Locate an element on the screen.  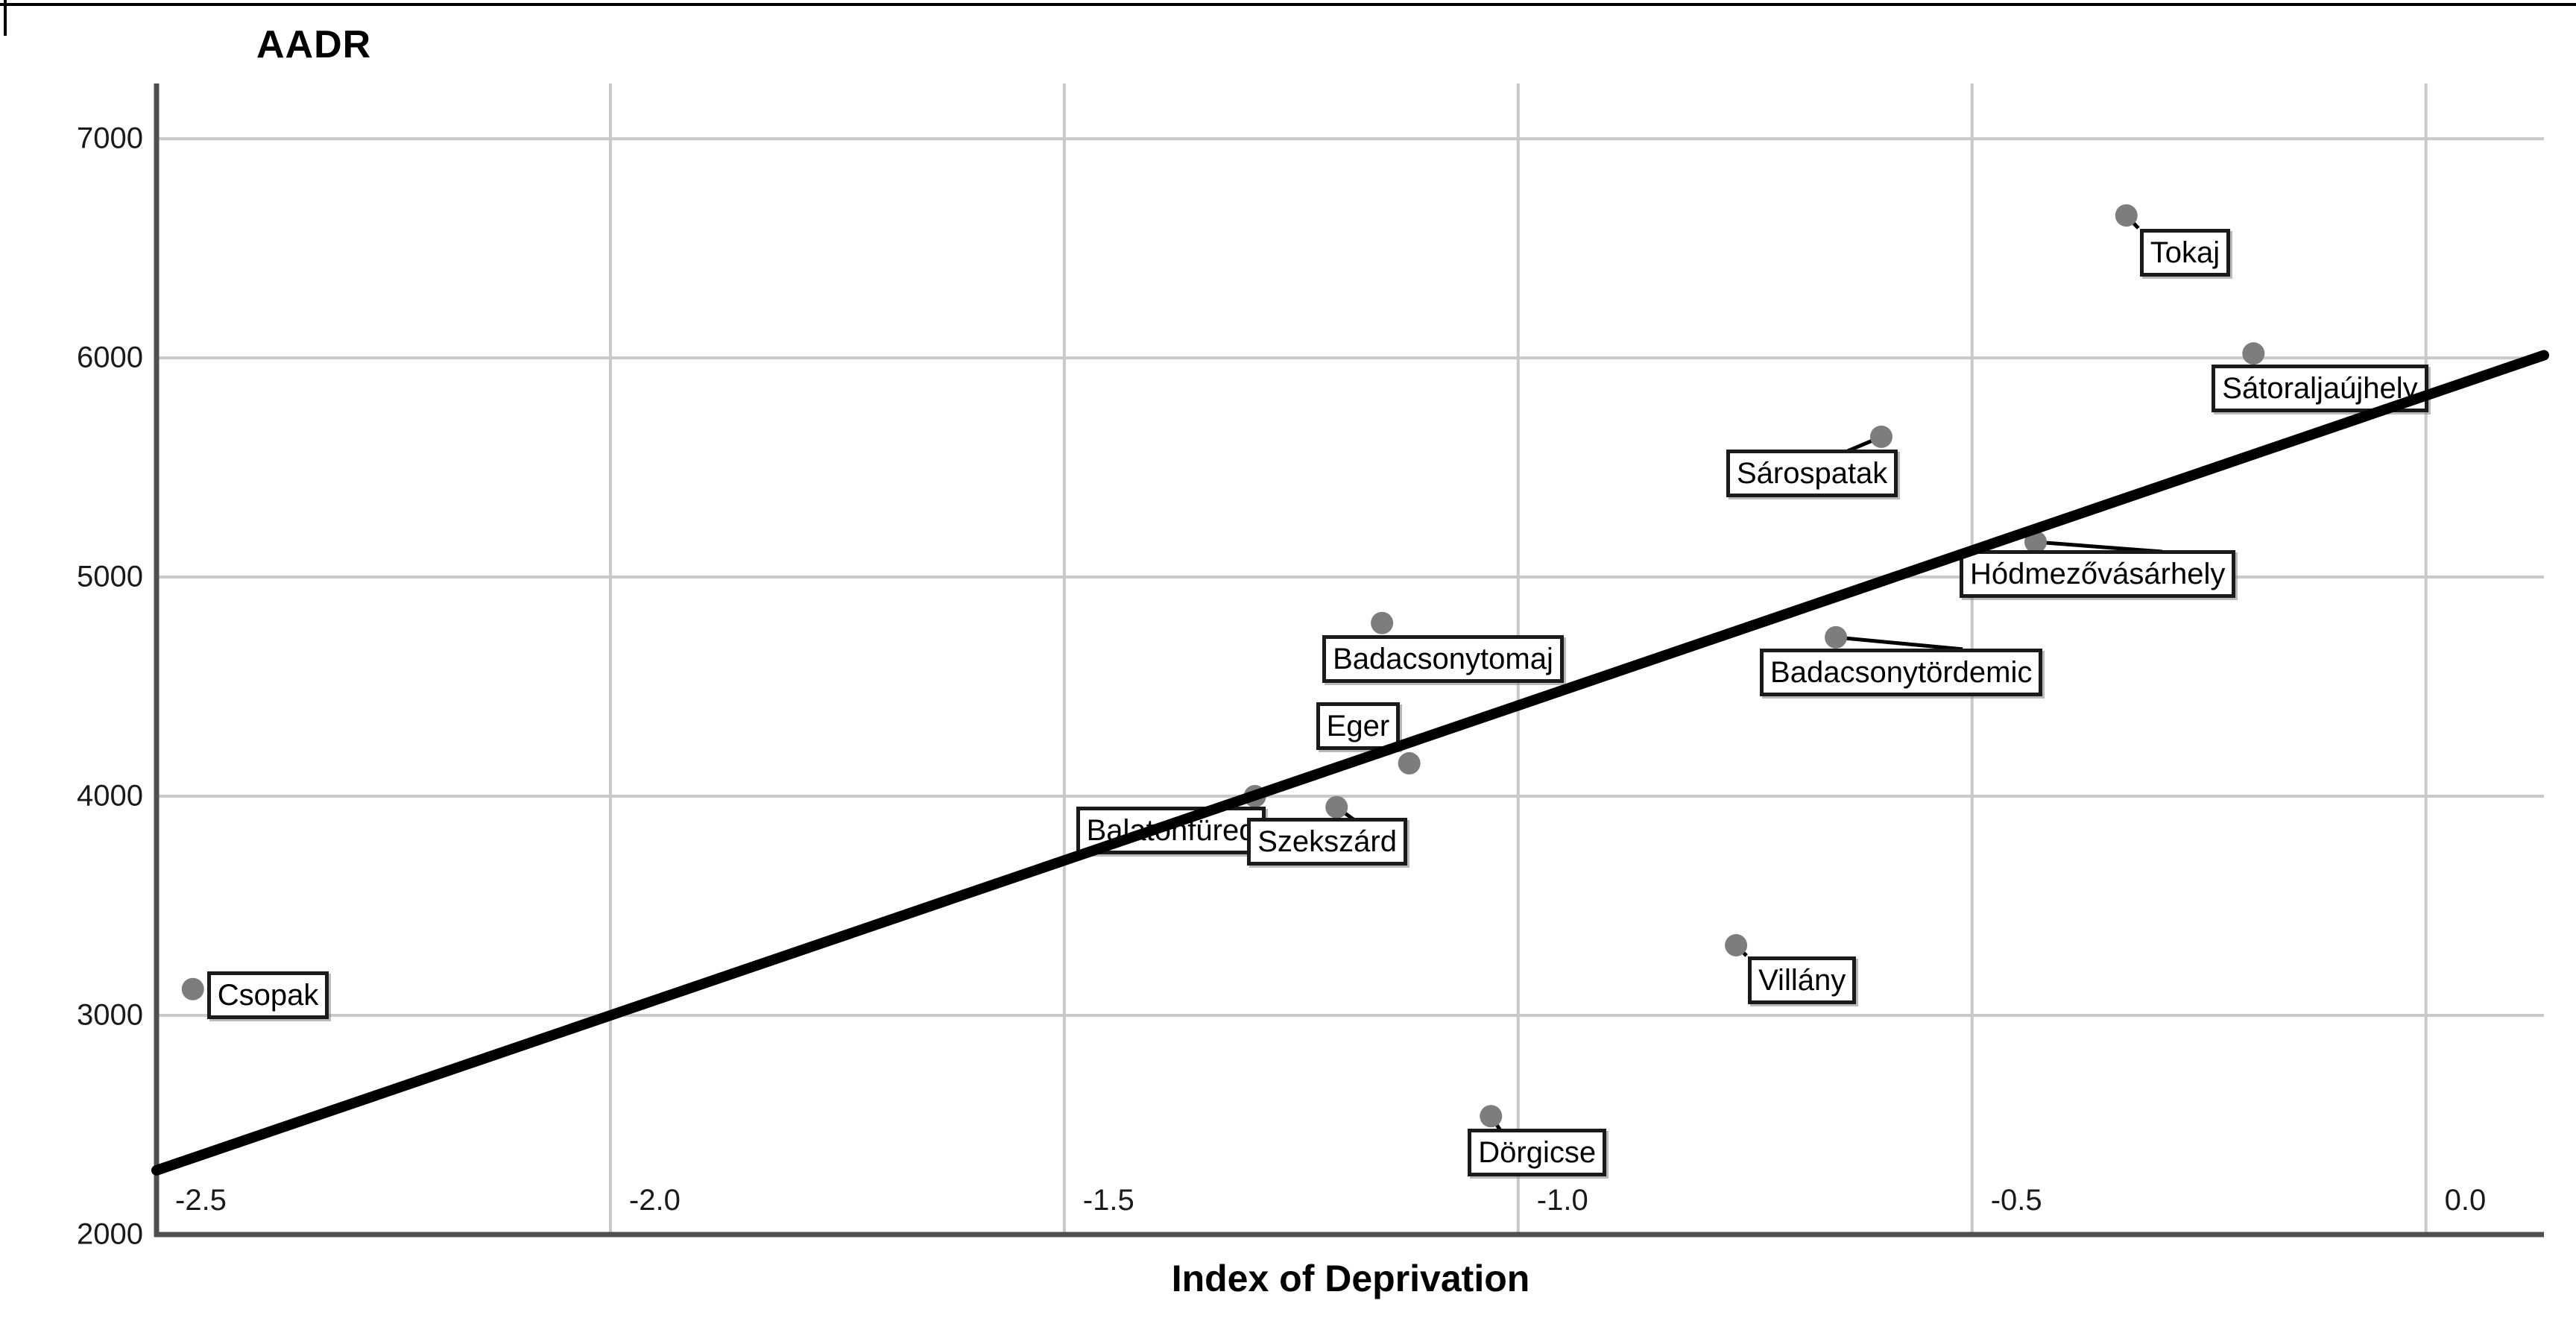
point-label: Dörgicse is located at coordinates (1537, 1153).